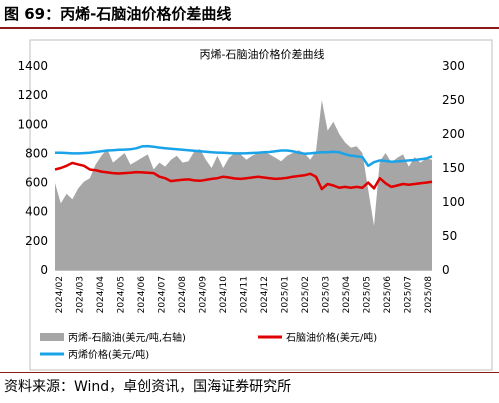 The image size is (499, 403). I want to click on right-tick-label: 50, so click(449, 236).